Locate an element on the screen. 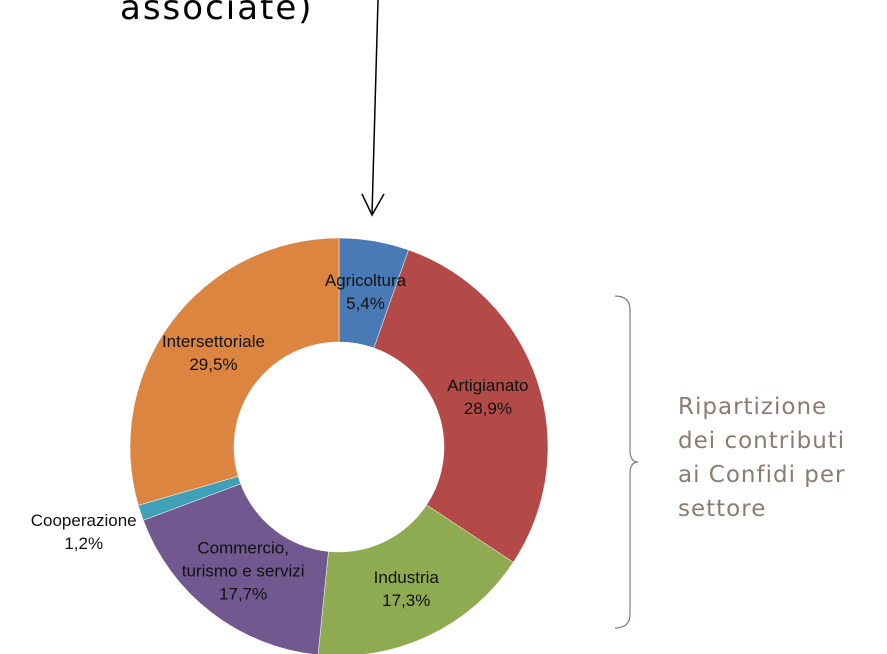 Image resolution: width=887 pixels, height=654 pixels. value-label: 1,2% is located at coordinates (84, 543).